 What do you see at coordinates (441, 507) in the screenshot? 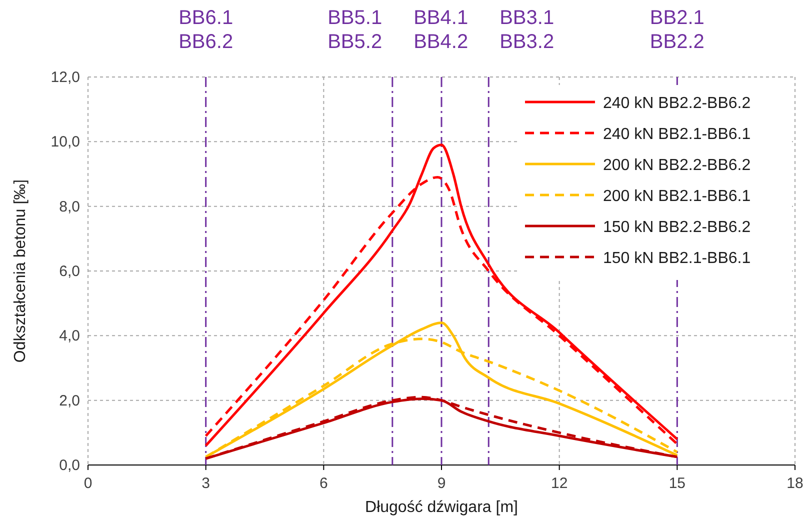
I see `x-axis-title: Długość dźwigara [m]` at bounding box center [441, 507].